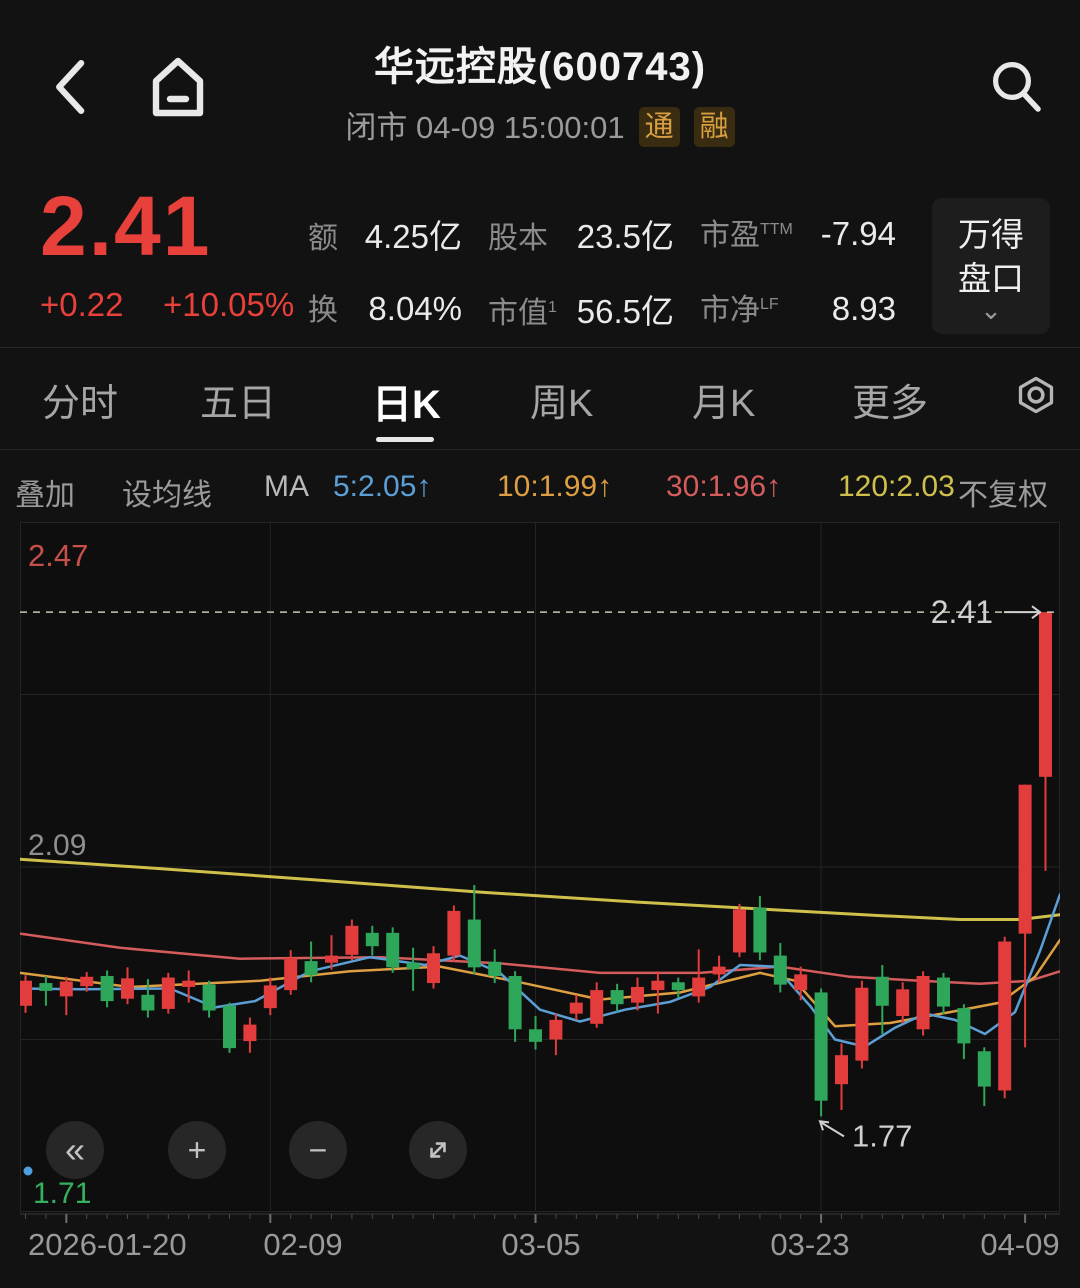 The image size is (1080, 1288). I want to click on low-annotation-label: 1.77, so click(882, 1135).